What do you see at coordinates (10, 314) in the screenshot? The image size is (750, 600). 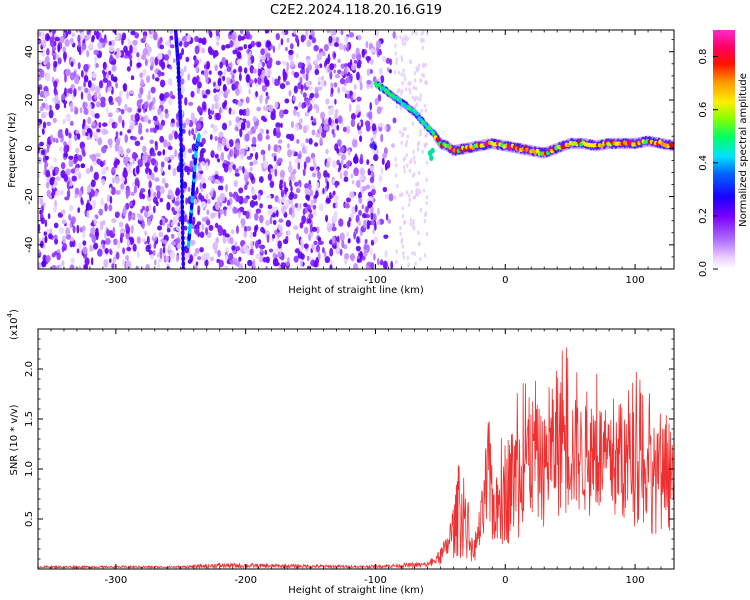 I see `snr-scale-exponent: 4` at bounding box center [10, 314].